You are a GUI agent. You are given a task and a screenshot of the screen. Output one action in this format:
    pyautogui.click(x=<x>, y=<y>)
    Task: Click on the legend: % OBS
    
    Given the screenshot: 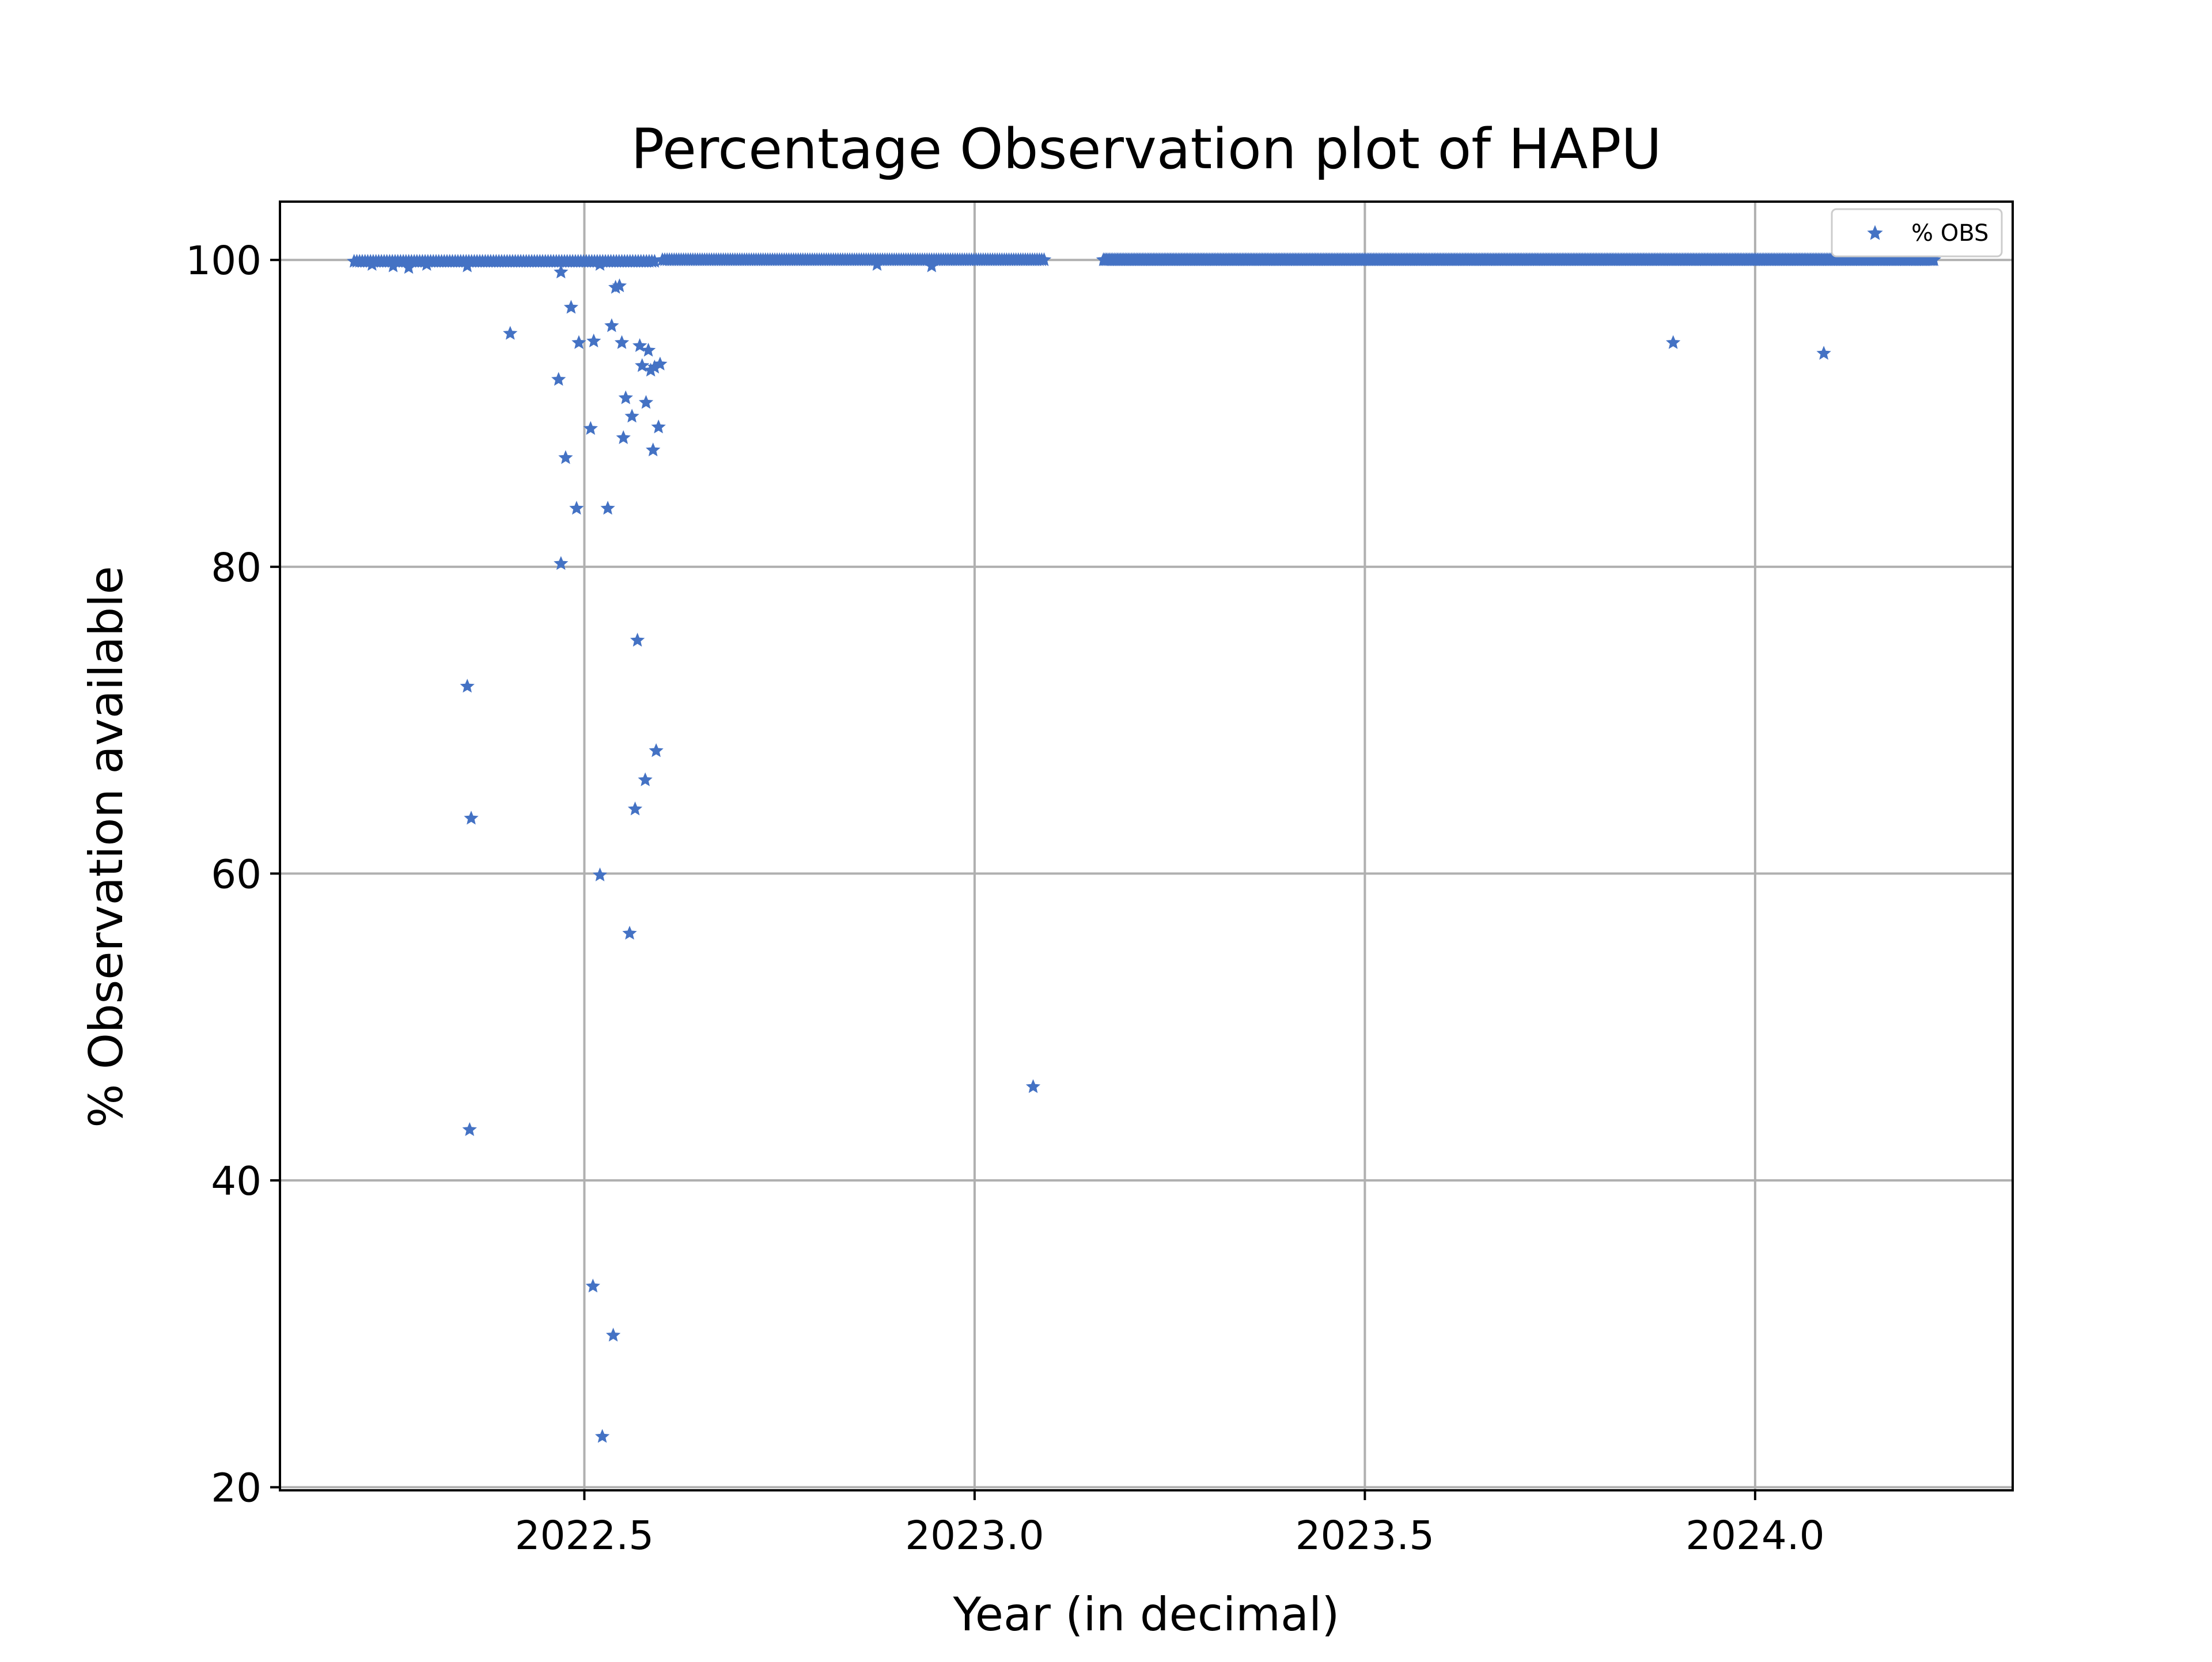 What is the action you would take?
    pyautogui.click(x=1917, y=233)
    